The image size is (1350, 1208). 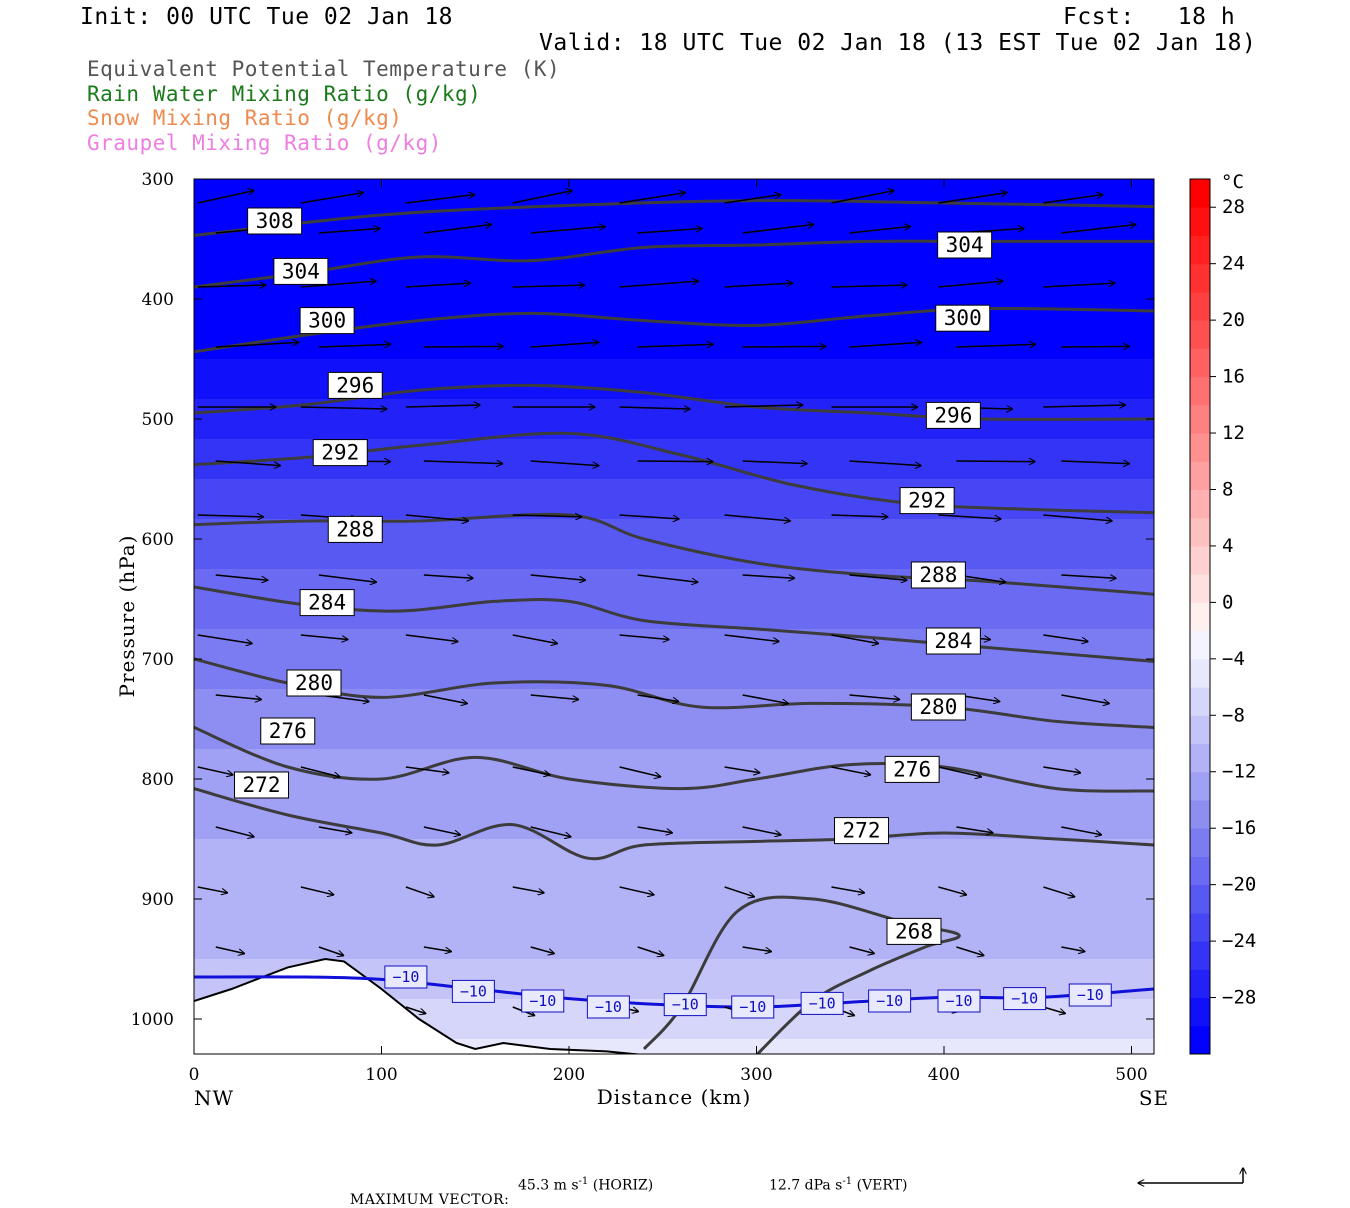 What do you see at coordinates (1227, 546) in the screenshot?
I see `colorbar-label: 4` at bounding box center [1227, 546].